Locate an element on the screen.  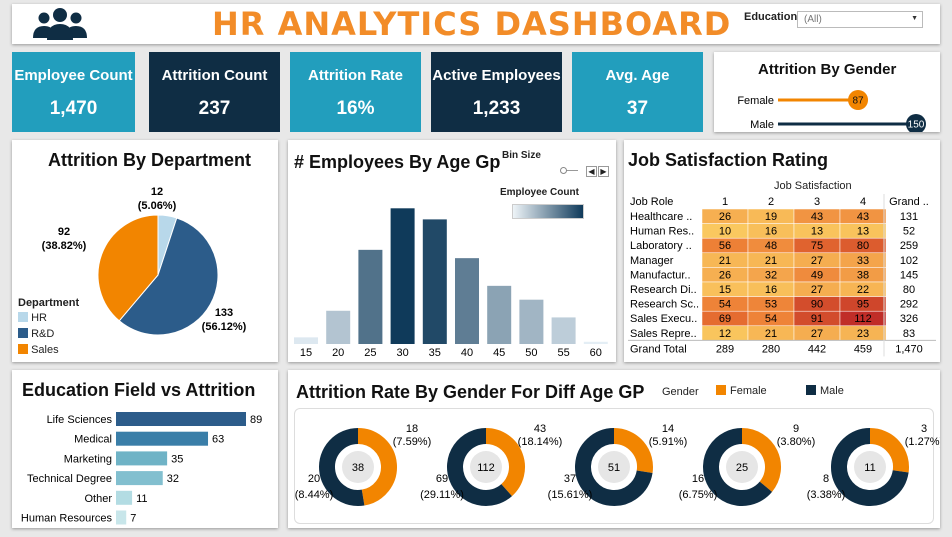
donut-panel-title: Attrition Rate By Gender For Diff Age GP is located at coordinates (470, 392).